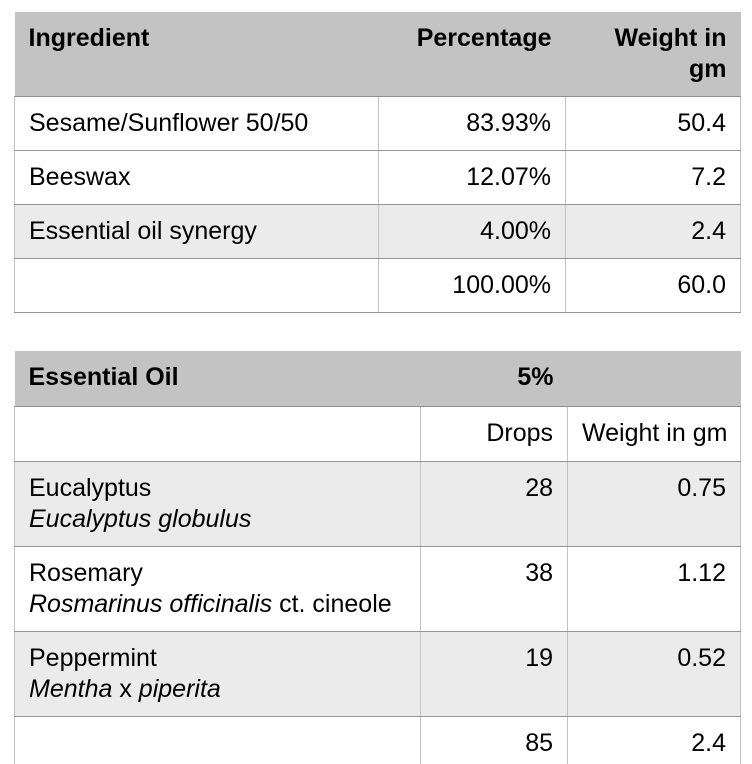  I want to click on cell-oil-name: Peppermint Mentha x piperita, so click(217, 674).